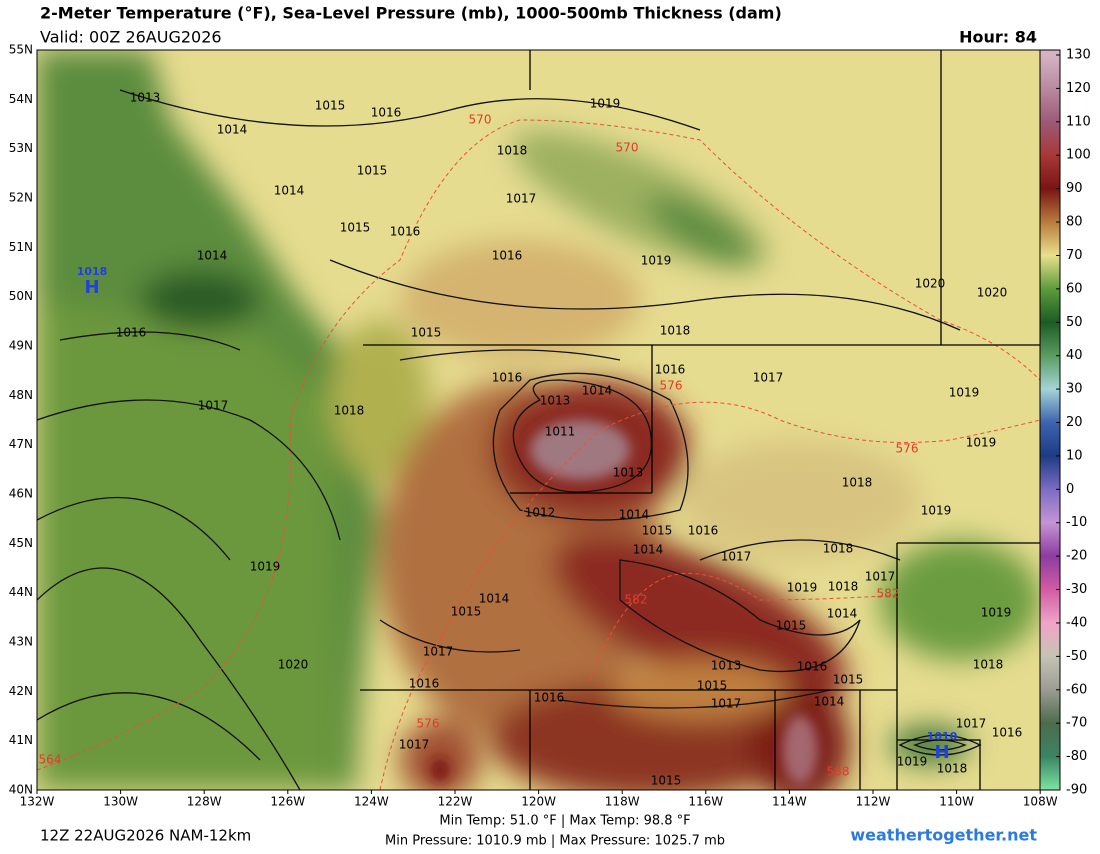 This screenshot has width=1100, height=854. I want to click on colorbar-label: -80, so click(1076, 756).